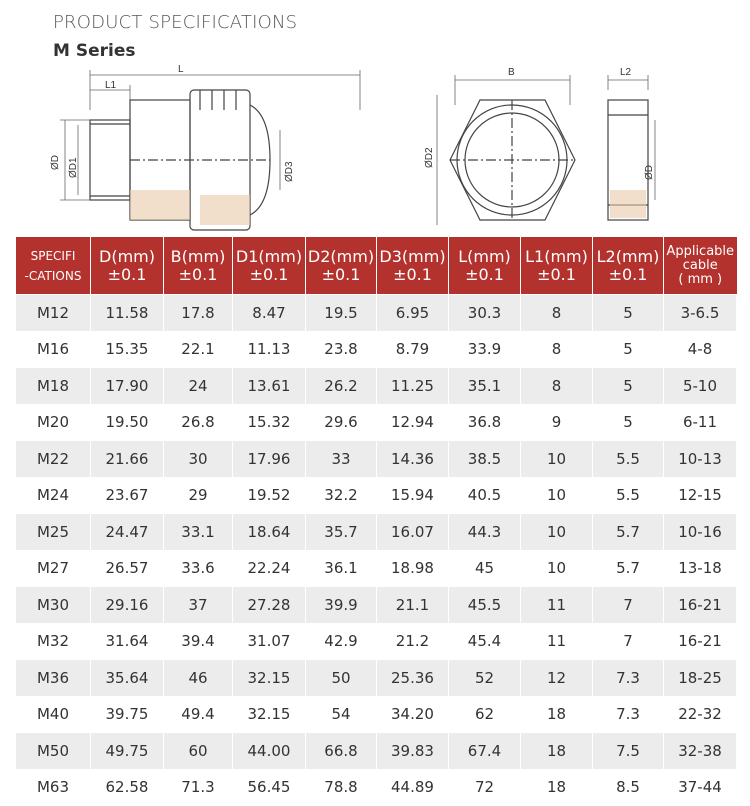 This screenshot has height=806, width=750. I want to click on table-row: M40 39.75 49.4 32.15 54 34.20 62 18 7.3 22-32, so click(376, 714).